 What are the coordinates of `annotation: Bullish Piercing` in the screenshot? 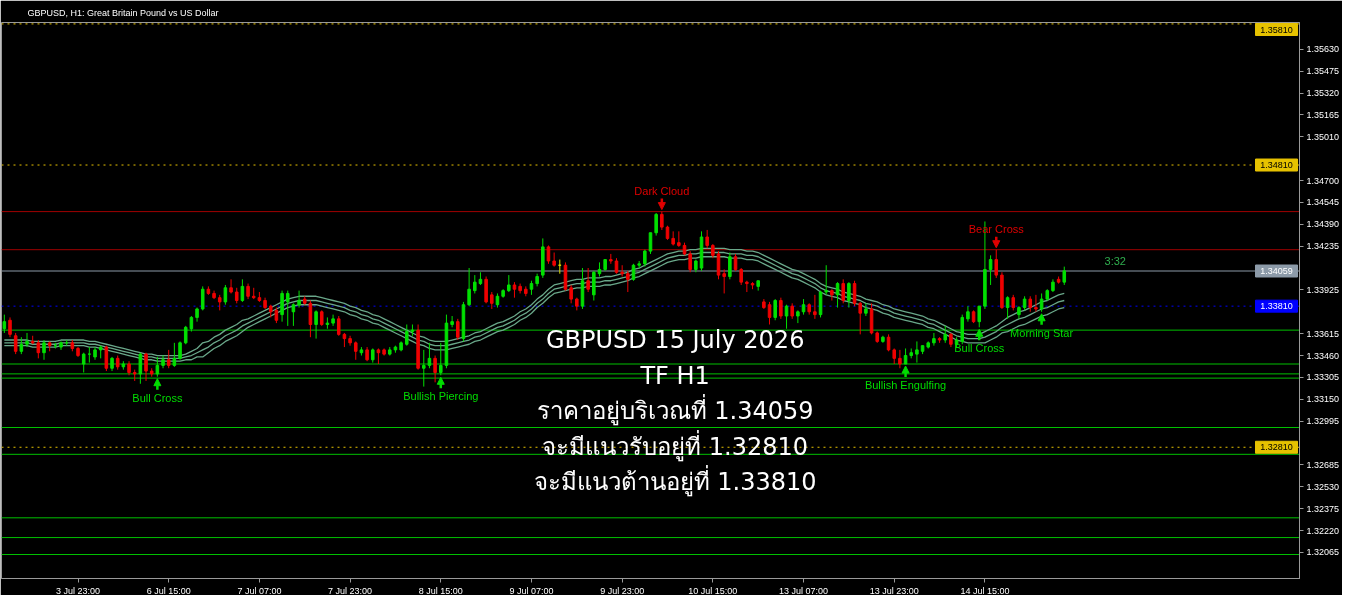 It's located at (441, 396).